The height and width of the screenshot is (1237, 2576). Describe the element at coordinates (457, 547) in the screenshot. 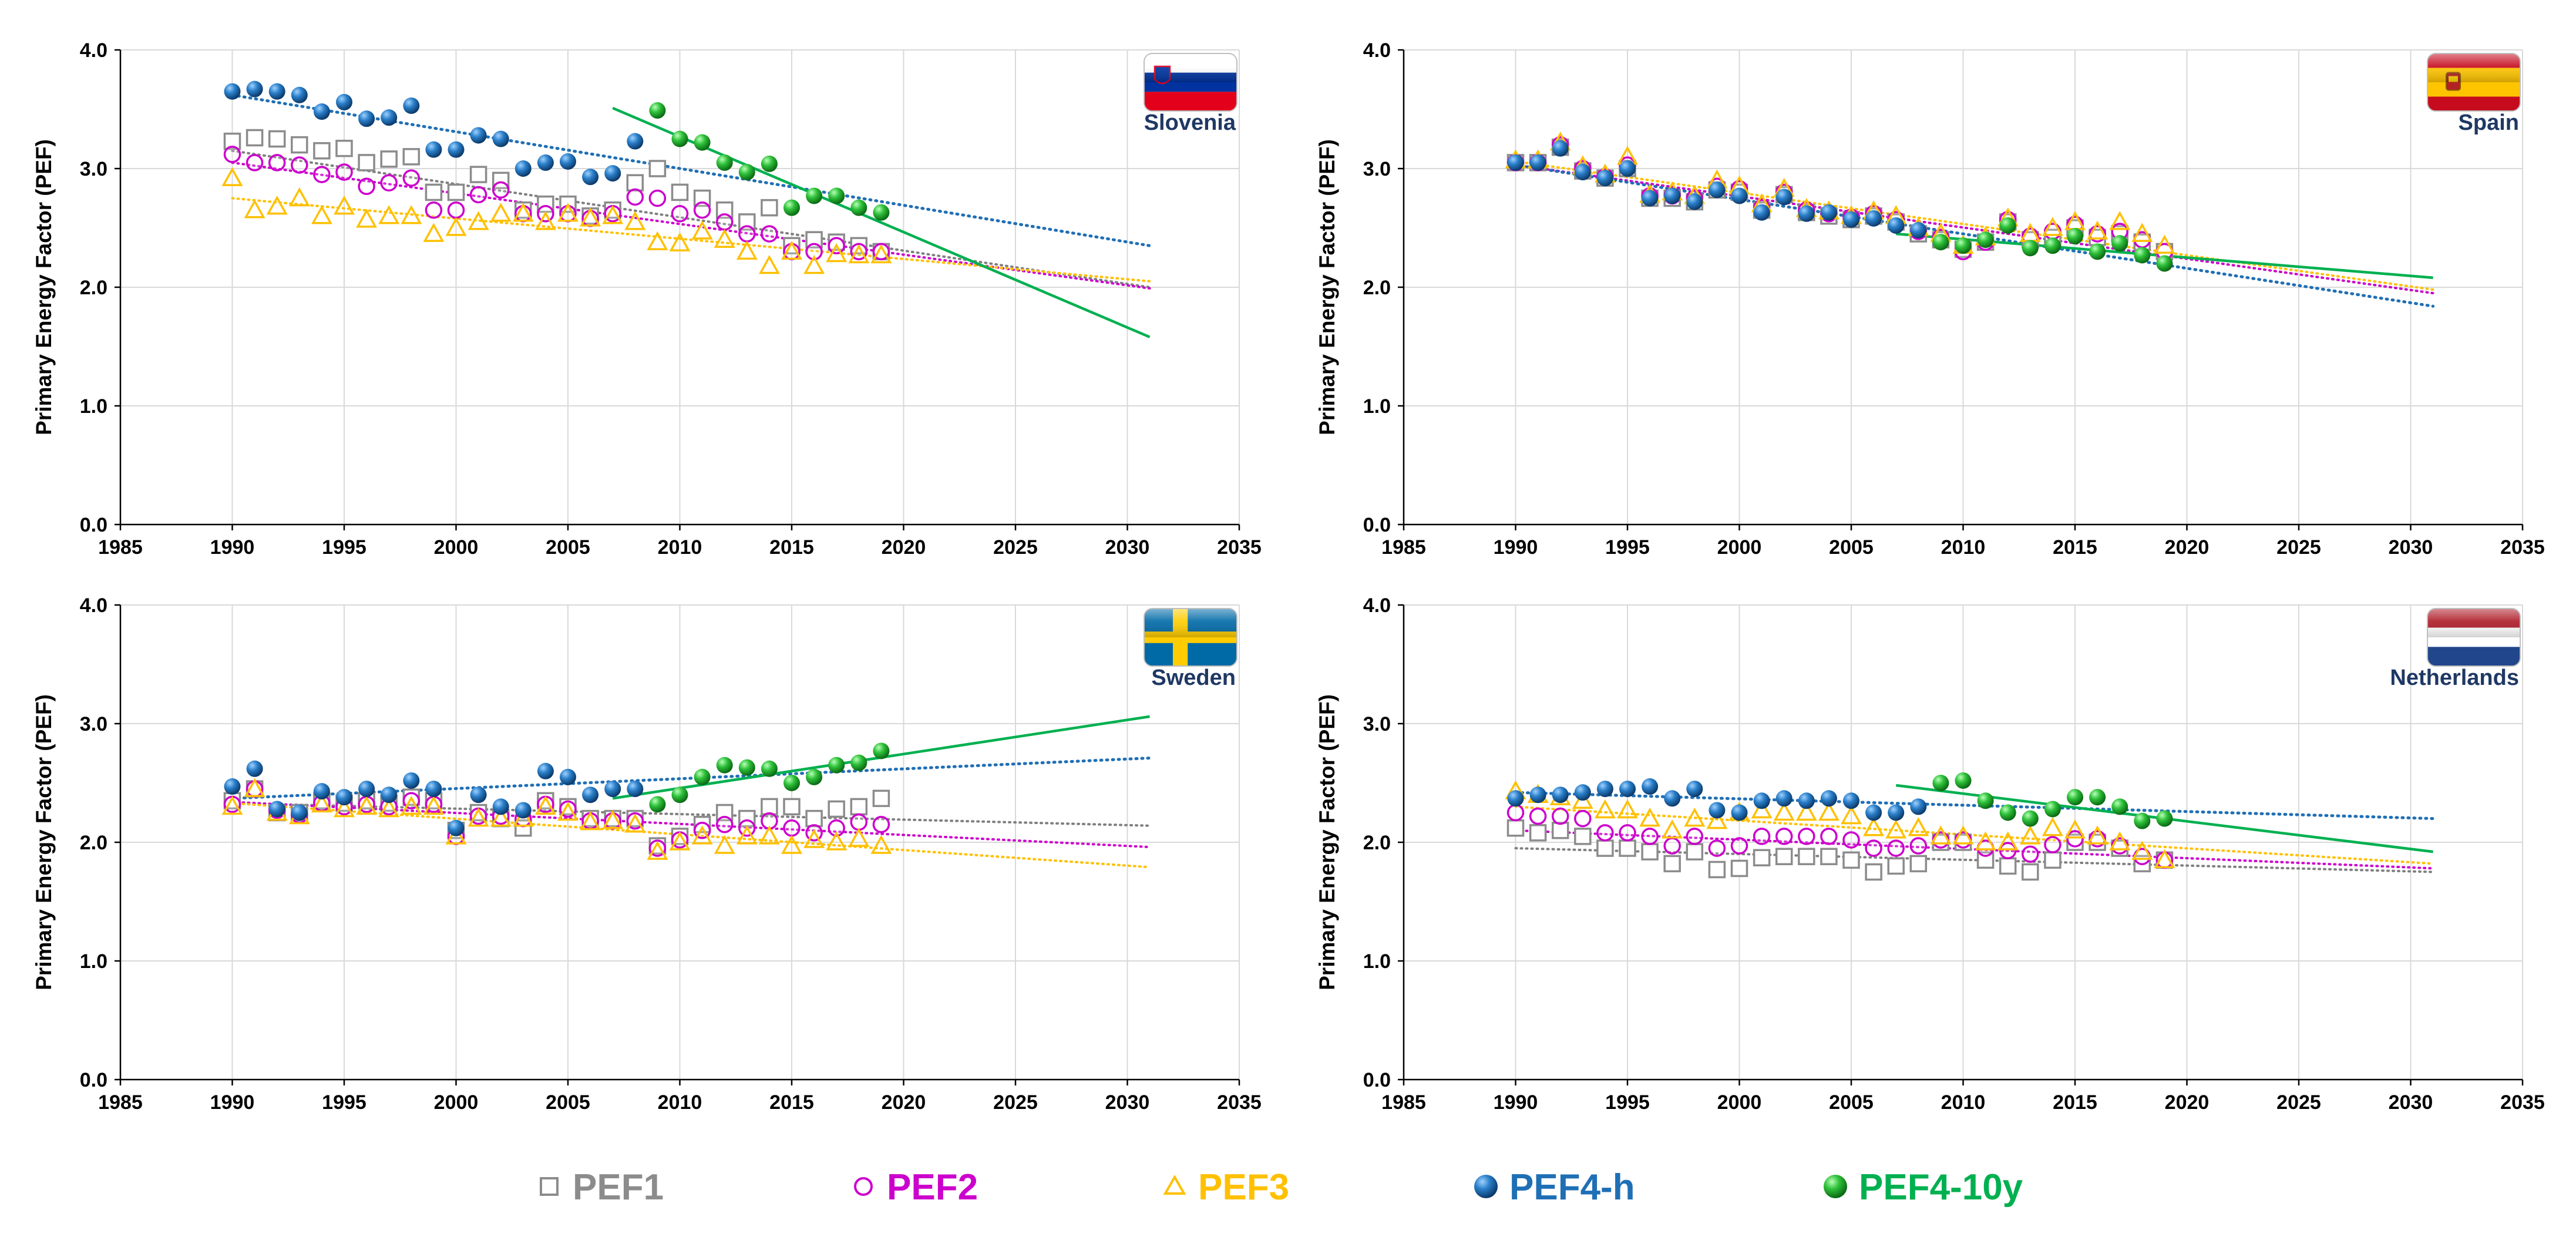

I see `x-tick-label: 2000` at that location.